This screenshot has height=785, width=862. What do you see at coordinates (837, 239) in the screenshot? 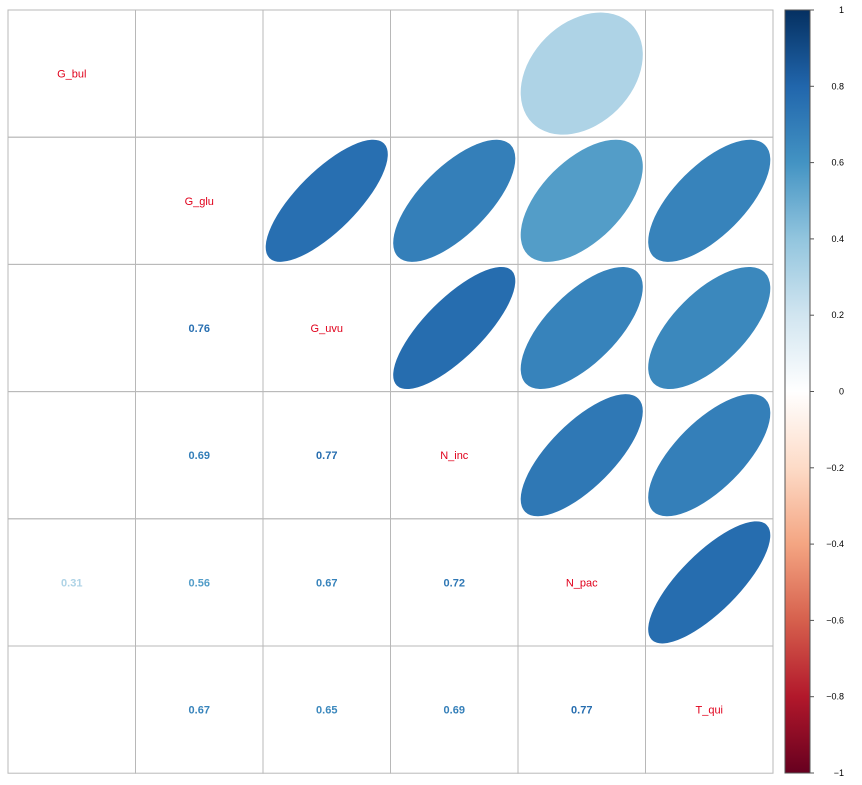
I see `colorbar-tick-label: 0.4` at bounding box center [837, 239].